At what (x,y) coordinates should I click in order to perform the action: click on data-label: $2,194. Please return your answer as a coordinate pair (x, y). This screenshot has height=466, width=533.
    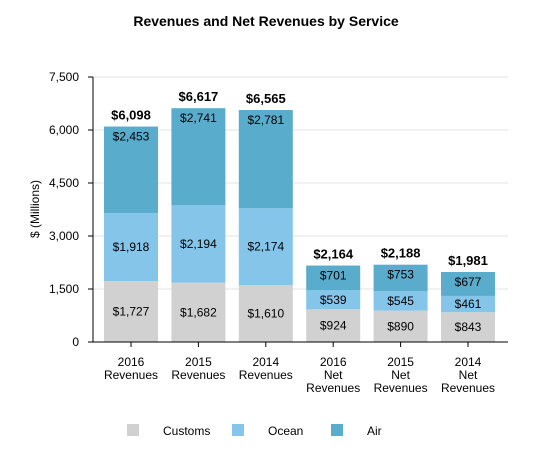
    Looking at the image, I should click on (198, 244).